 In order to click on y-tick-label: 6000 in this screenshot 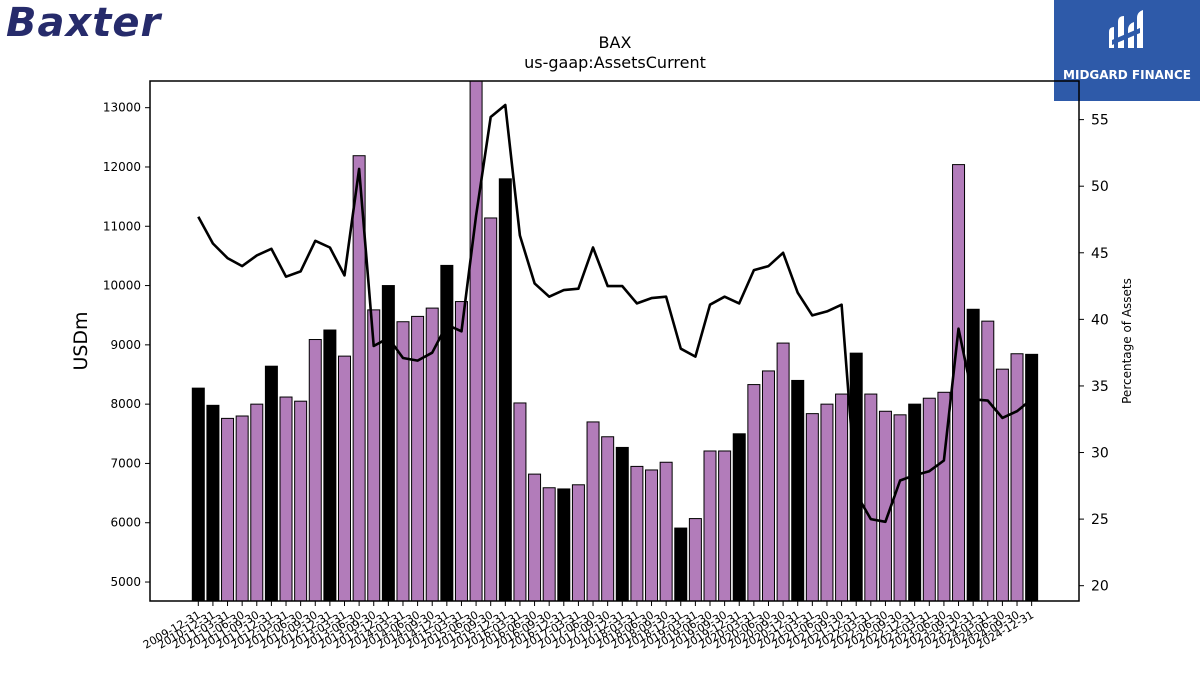, I will do `click(125, 523)`.